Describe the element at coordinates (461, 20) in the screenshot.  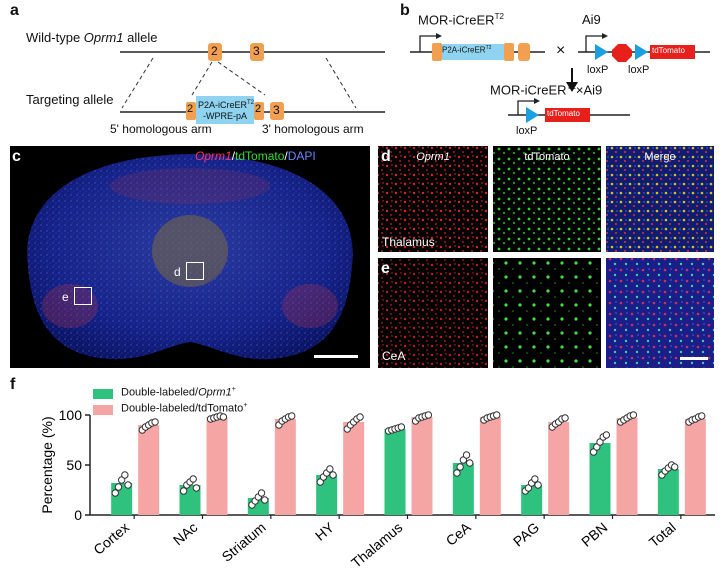
I see `mor-icreer-label: MOR-iCreERT2` at that location.